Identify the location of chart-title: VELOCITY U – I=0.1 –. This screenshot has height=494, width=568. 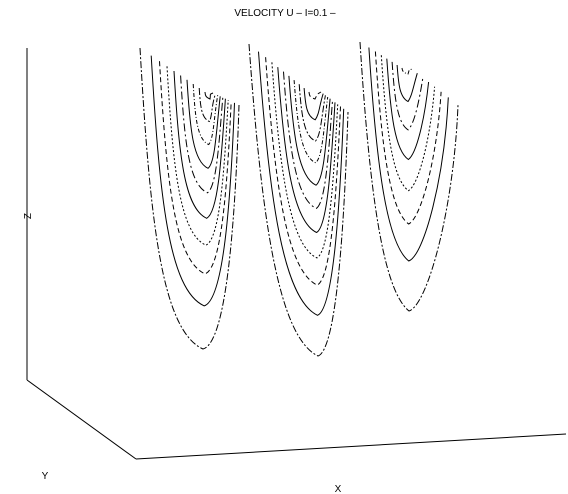
(285, 13).